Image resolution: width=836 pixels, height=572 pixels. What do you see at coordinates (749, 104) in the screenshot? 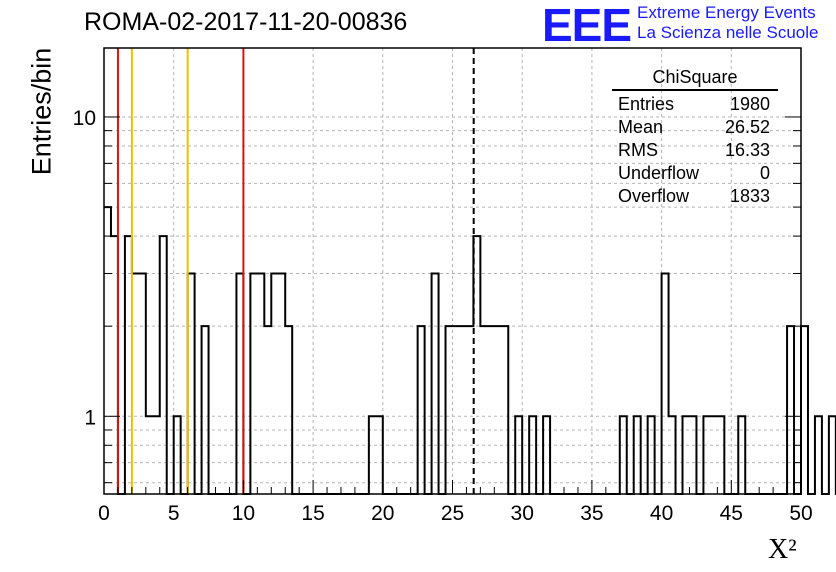
I see `stats-value: 1980` at bounding box center [749, 104].